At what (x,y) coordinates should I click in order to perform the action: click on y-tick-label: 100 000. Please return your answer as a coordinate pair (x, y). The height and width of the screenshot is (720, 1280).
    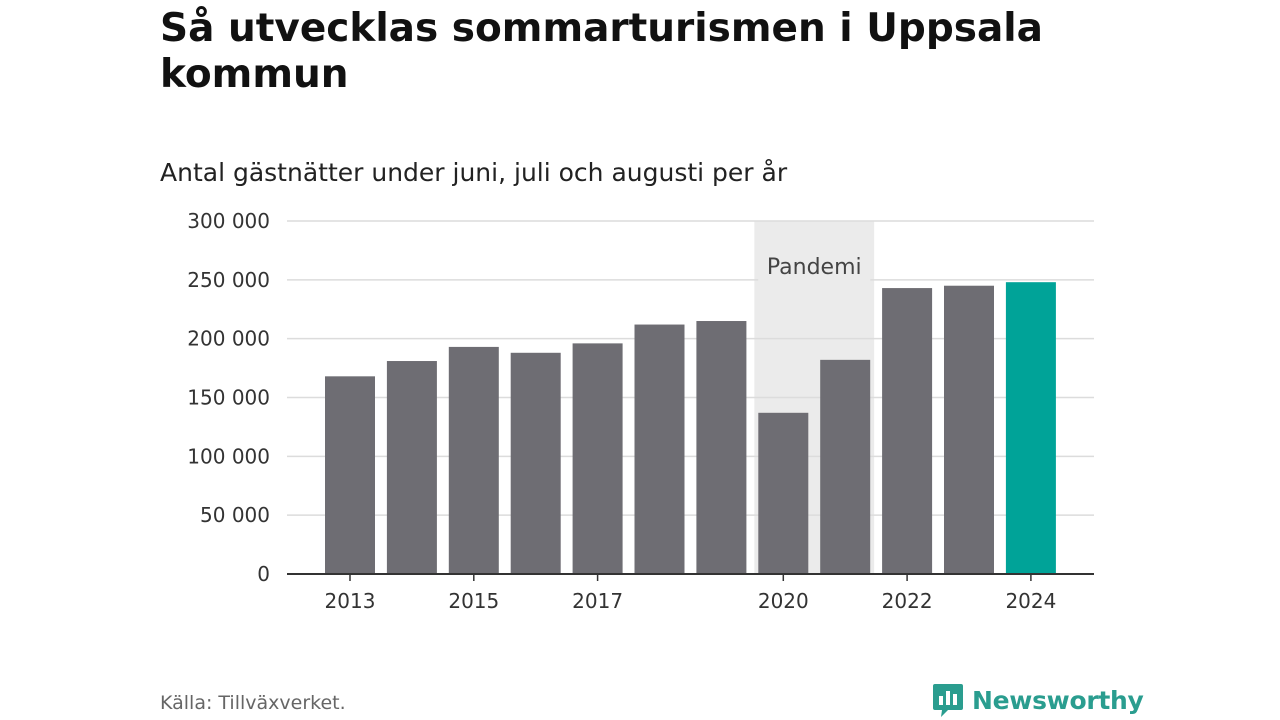
    Looking at the image, I should click on (228, 456).